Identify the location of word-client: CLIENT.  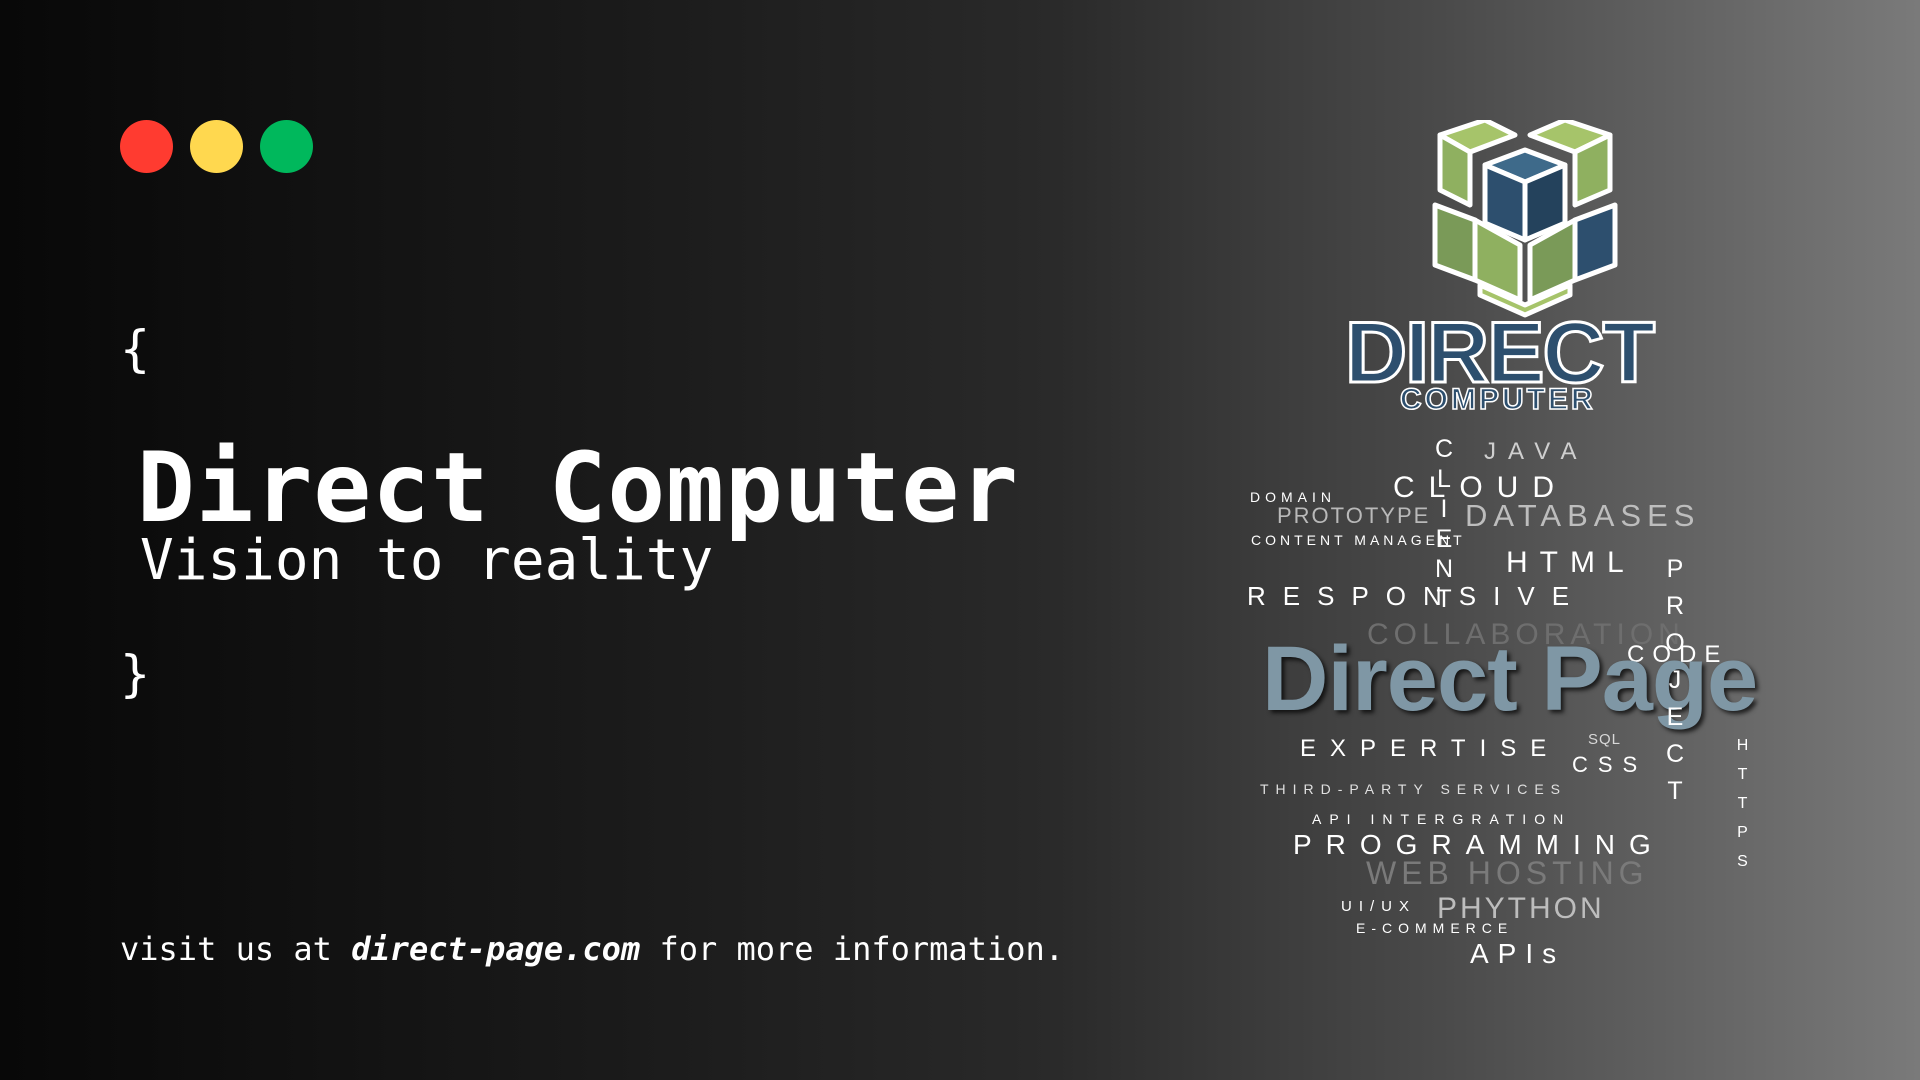
(1444, 525).